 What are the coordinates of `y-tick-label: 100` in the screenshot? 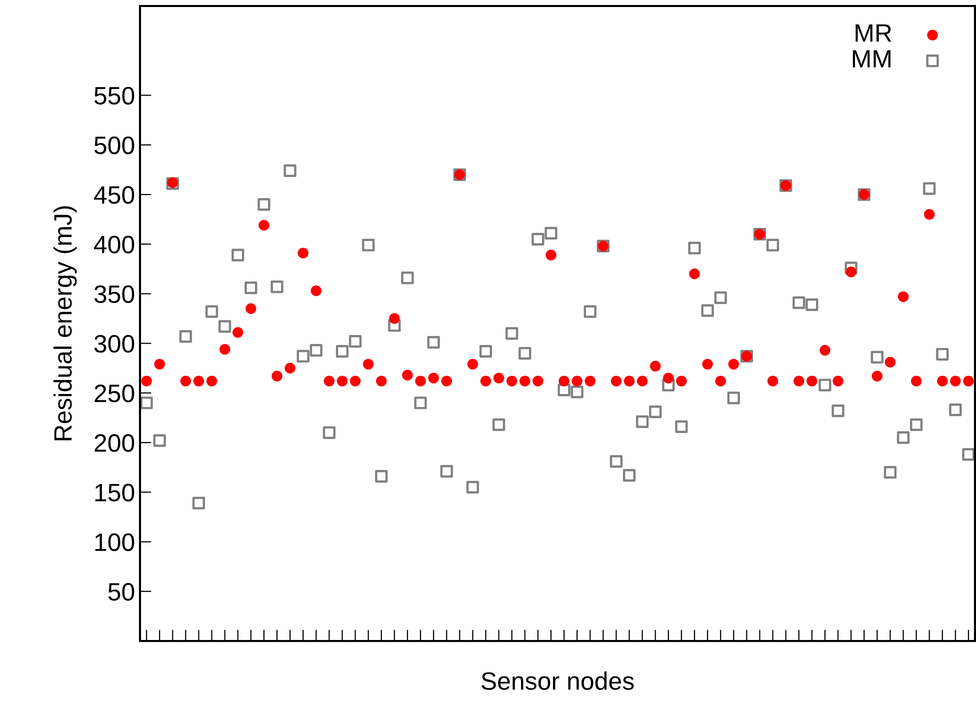 It's located at (114, 542).